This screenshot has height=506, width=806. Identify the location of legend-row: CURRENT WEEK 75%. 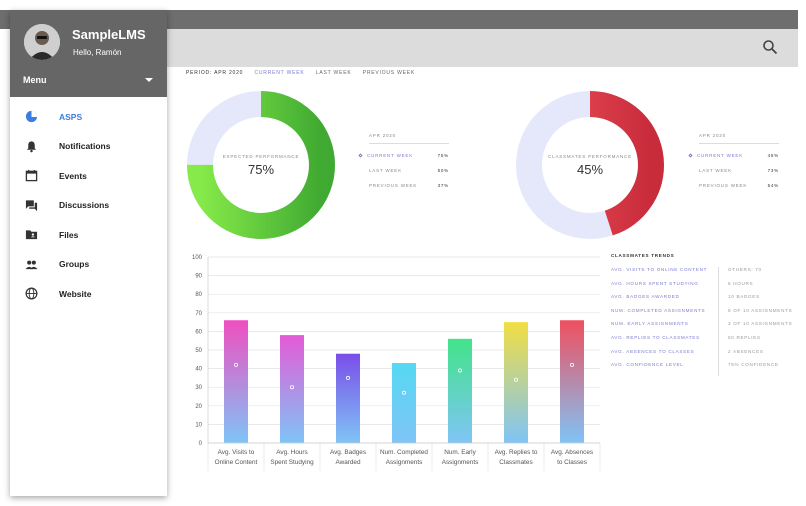
(403, 160).